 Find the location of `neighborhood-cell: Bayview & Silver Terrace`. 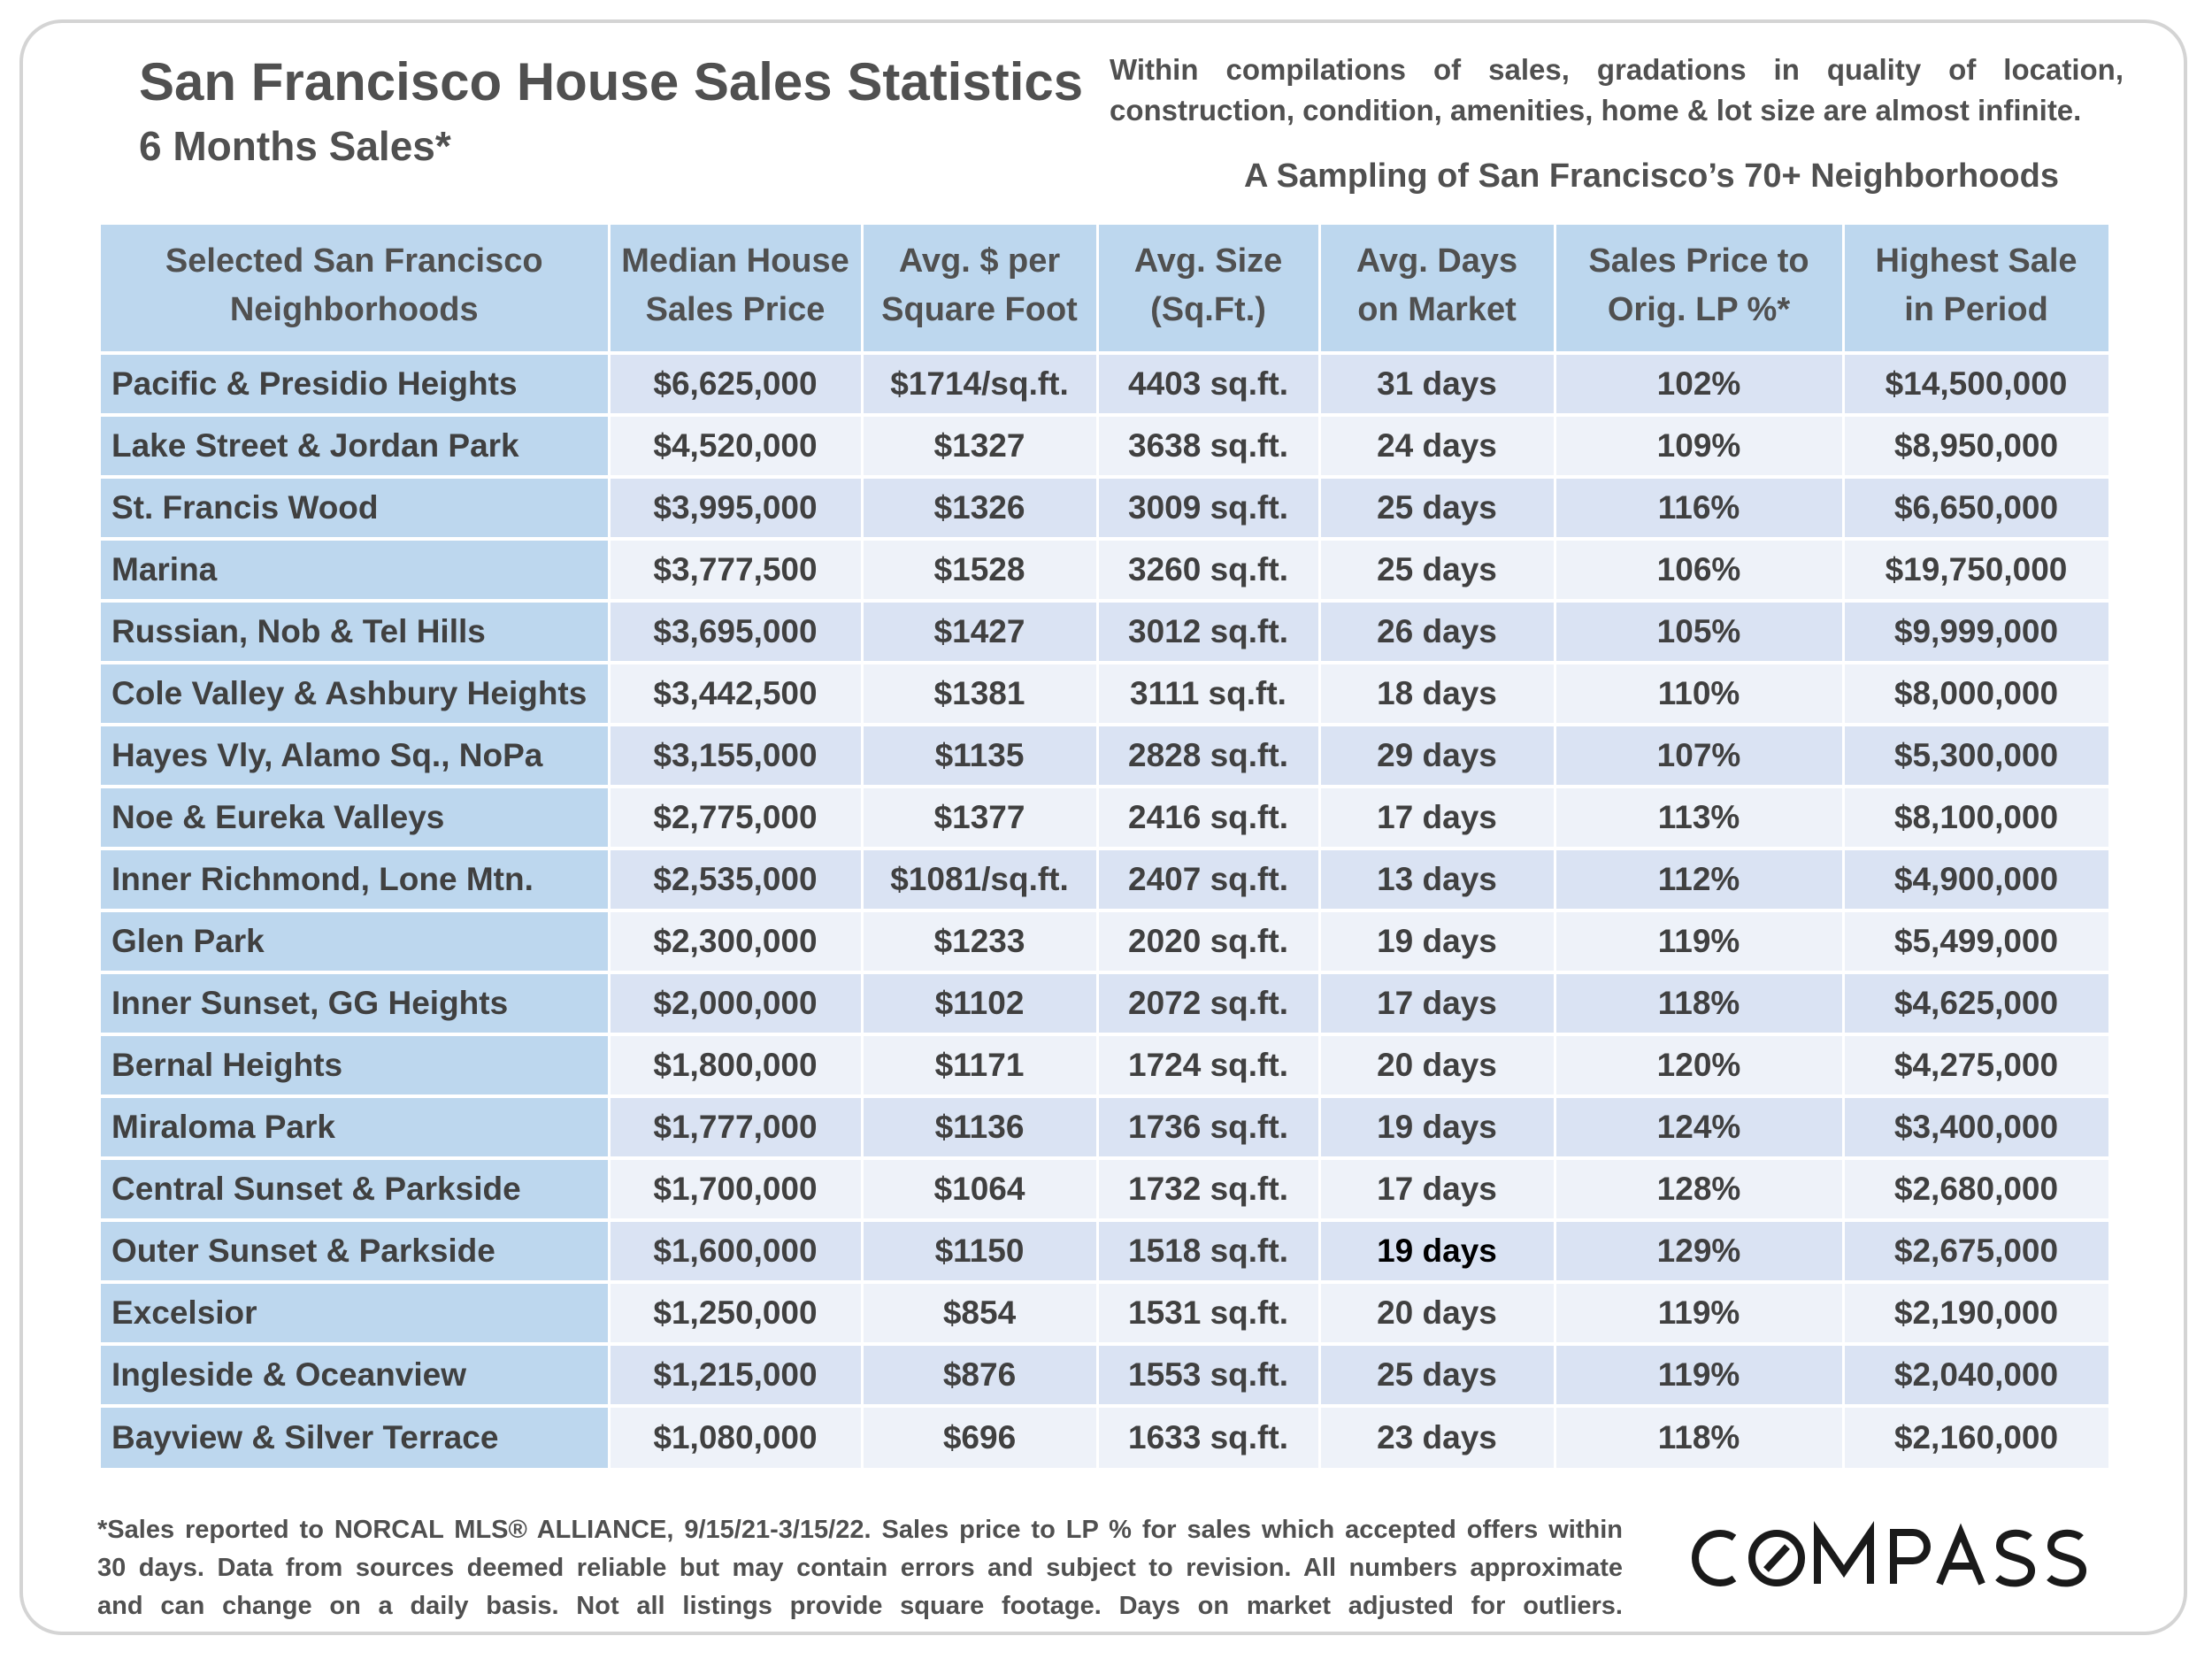

neighborhood-cell: Bayview & Silver Terrace is located at coordinates (356, 1436).